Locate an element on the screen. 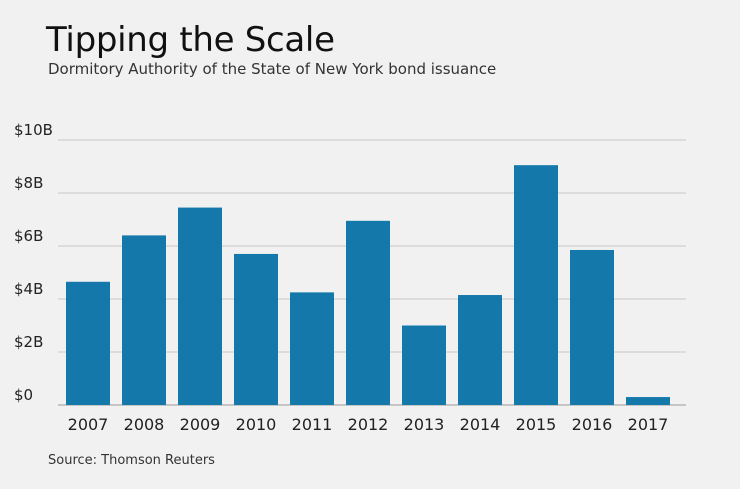 The image size is (740, 489). x-tick-label: 2011 is located at coordinates (312, 424).